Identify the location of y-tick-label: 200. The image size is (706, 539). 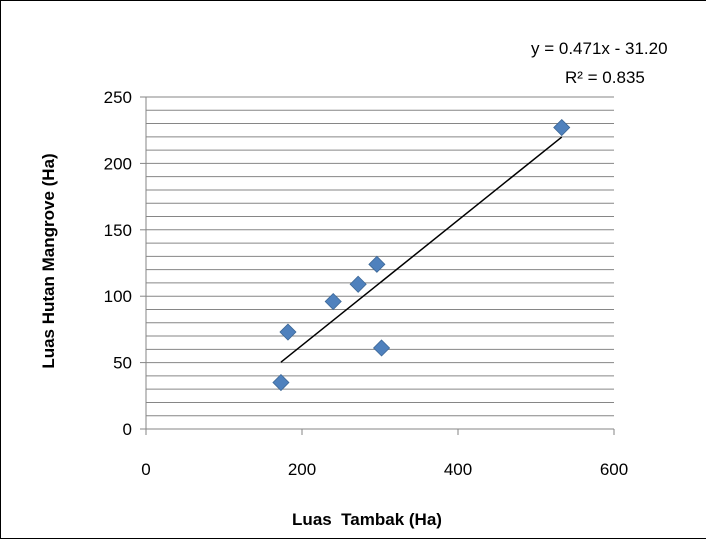
(118, 163).